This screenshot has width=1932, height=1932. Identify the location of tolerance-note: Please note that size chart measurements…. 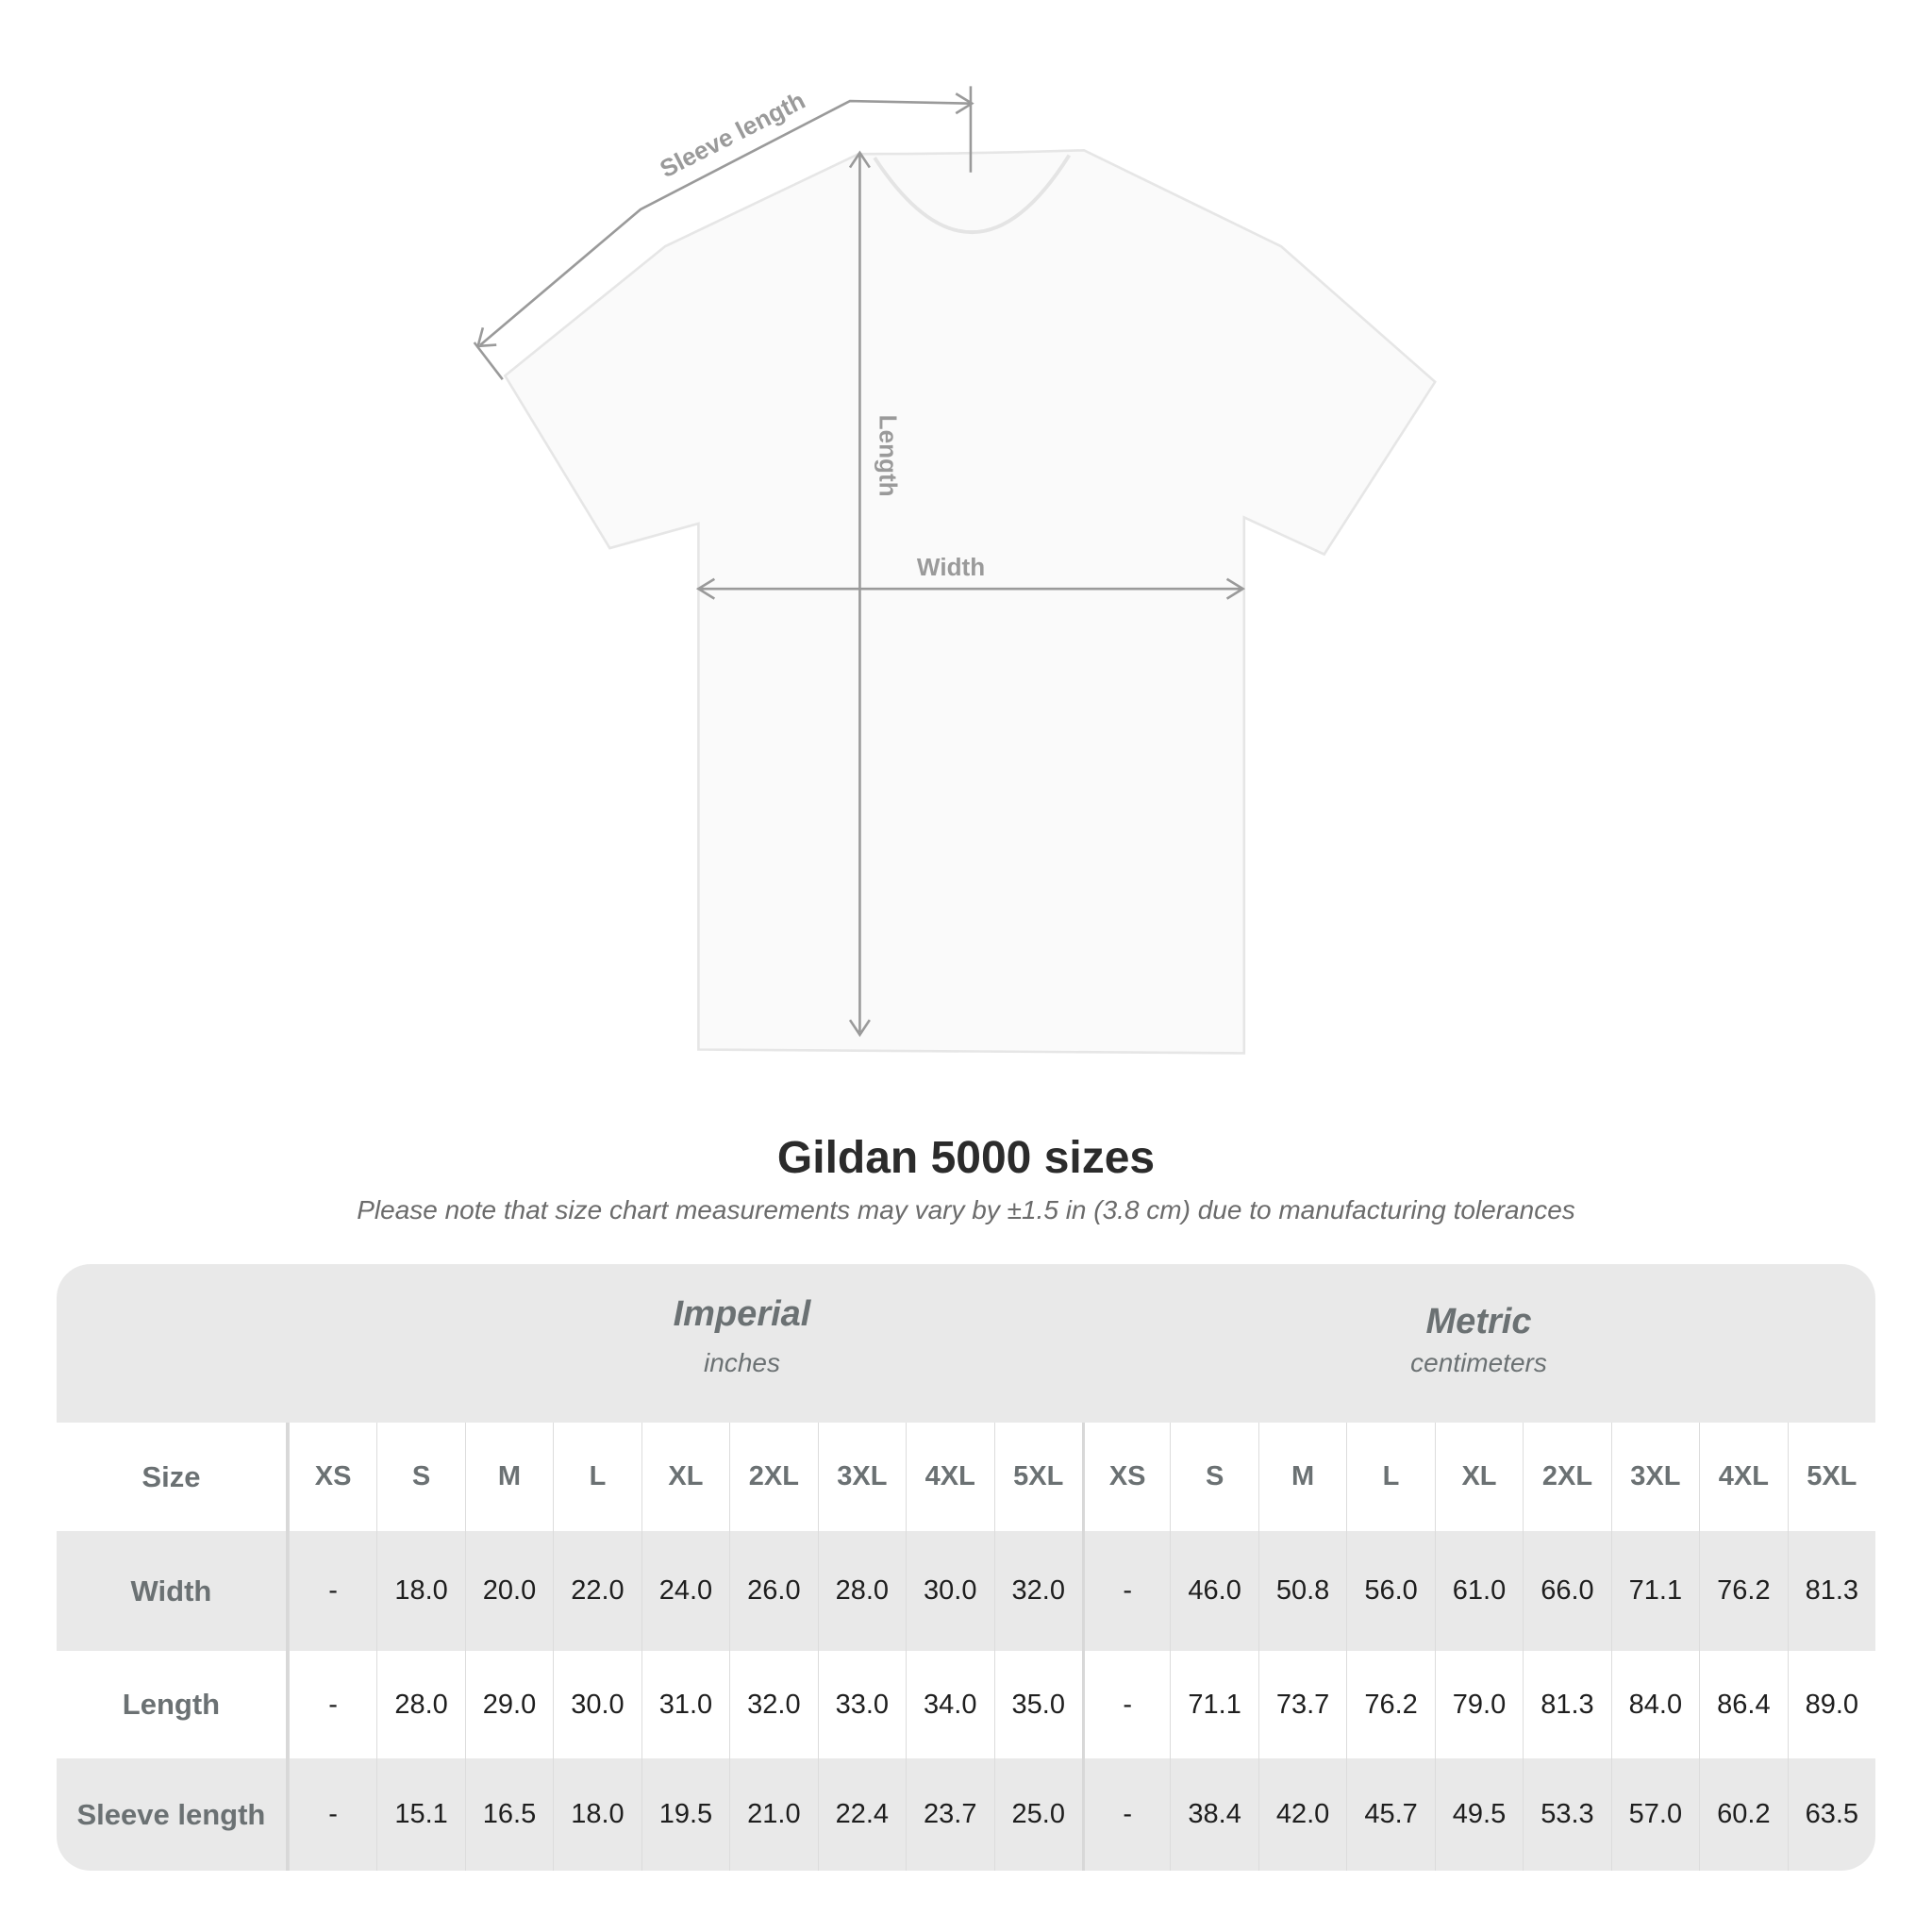
(966, 1209).